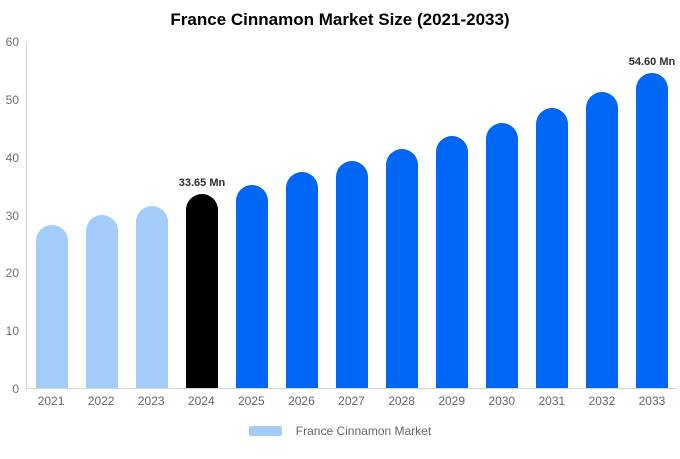  What do you see at coordinates (552, 401) in the screenshot?
I see `x-axis-label-2031: 2031` at bounding box center [552, 401].